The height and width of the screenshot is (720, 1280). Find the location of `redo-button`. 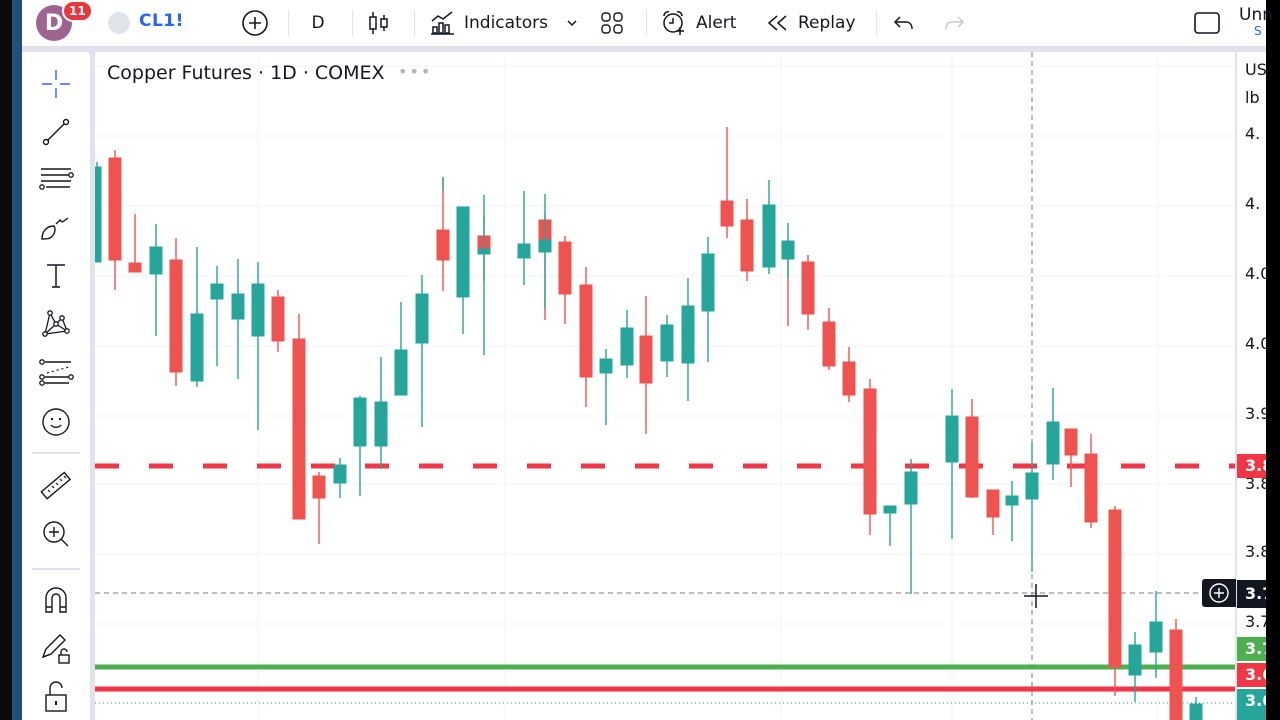

redo-button is located at coordinates (954, 23).